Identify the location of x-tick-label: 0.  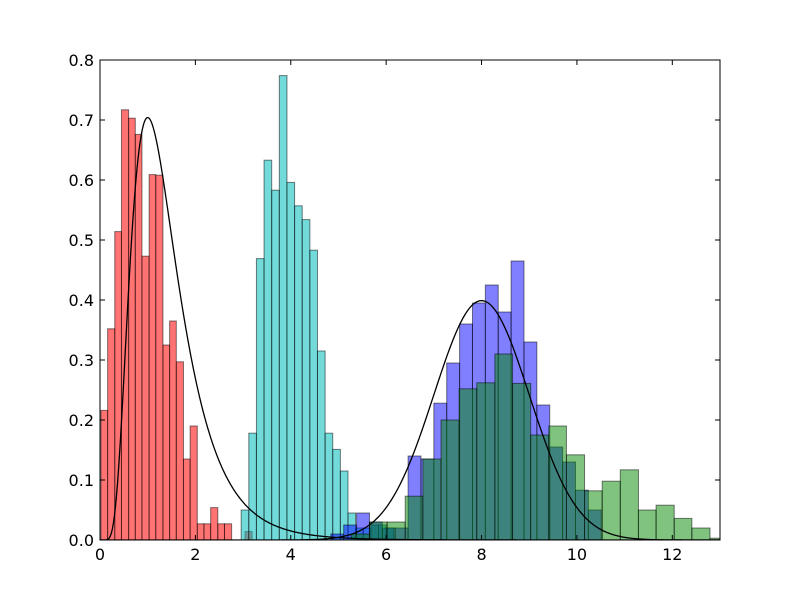
(100, 554).